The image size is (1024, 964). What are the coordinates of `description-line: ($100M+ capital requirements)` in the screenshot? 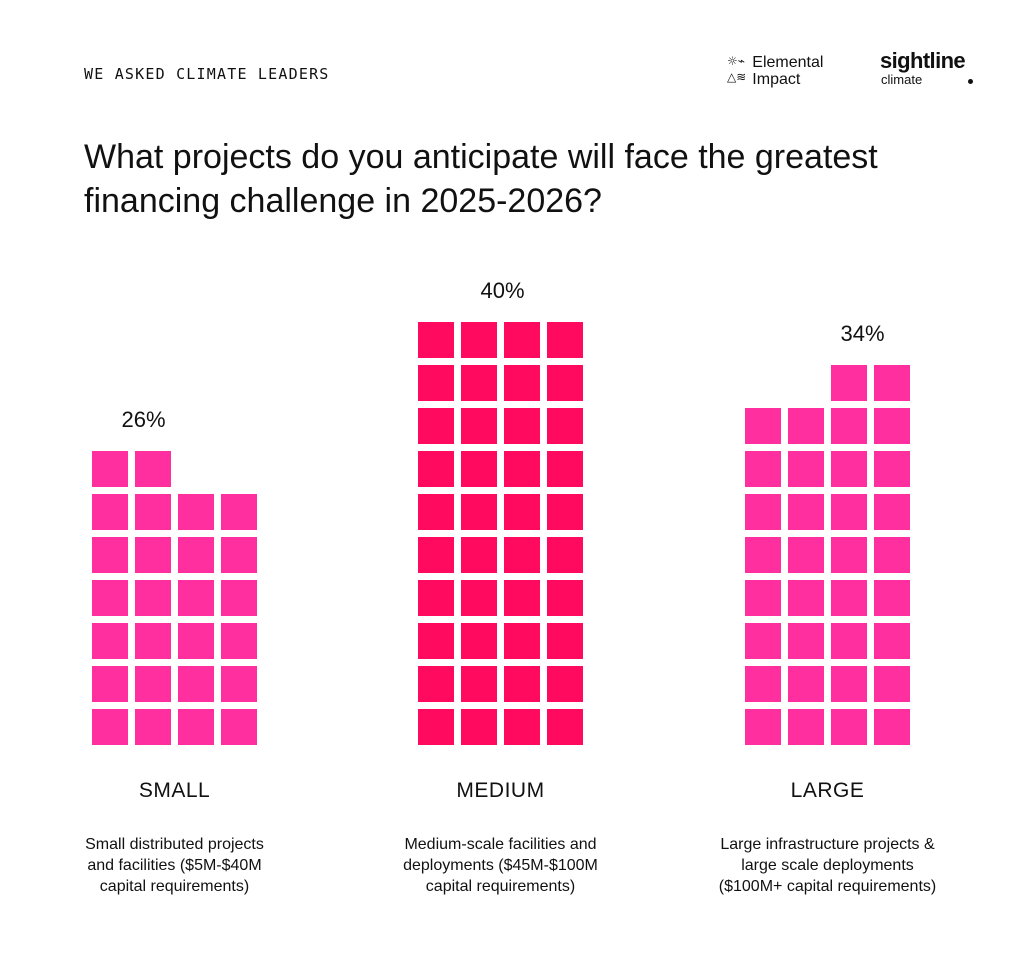 It's located at (827, 886).